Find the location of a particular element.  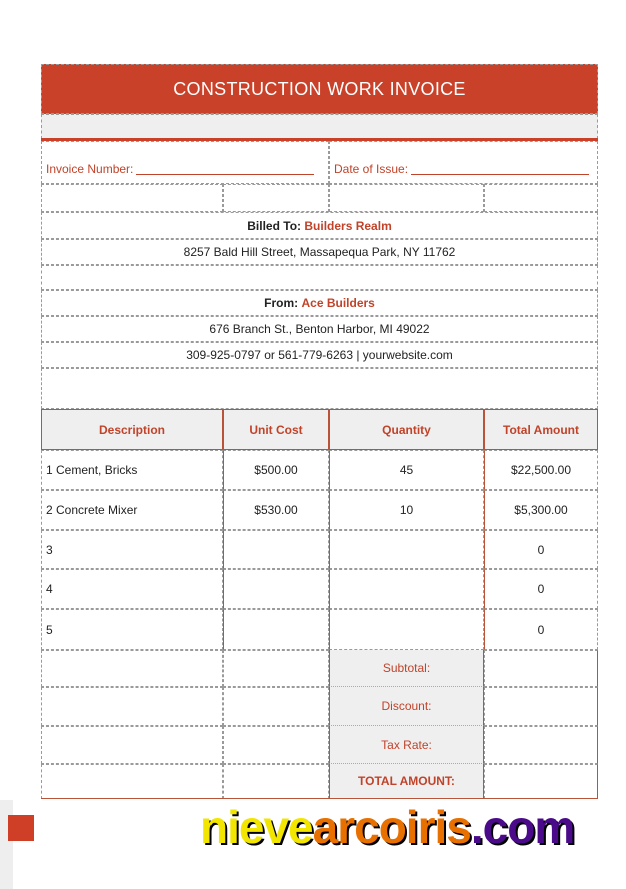

billed-to: Billed To: Builders Realm is located at coordinates (319, 225).